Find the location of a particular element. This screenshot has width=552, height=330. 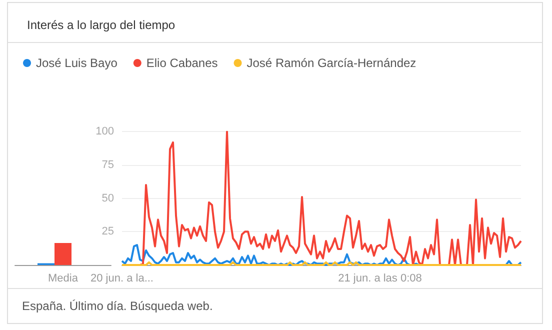

chart-title: Interés a lo largo del tiempo is located at coordinates (101, 25).